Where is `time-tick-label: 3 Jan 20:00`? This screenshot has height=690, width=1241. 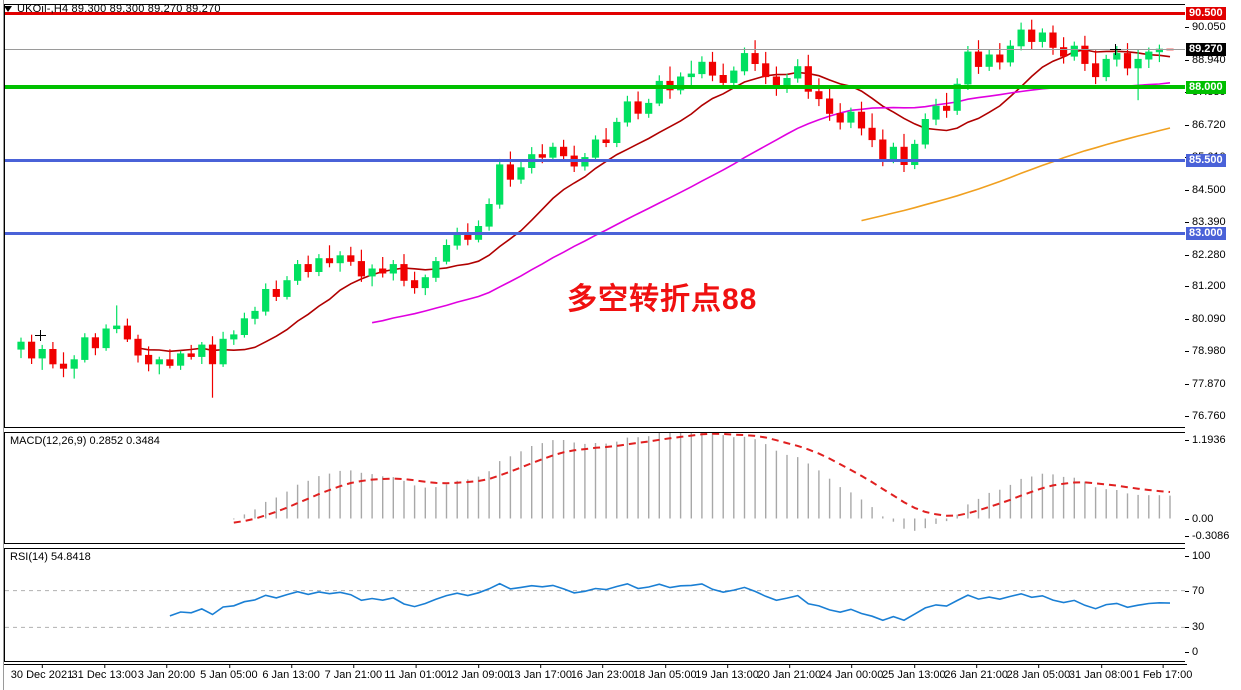
time-tick-label: 3 Jan 20:00 is located at coordinates (166, 672).